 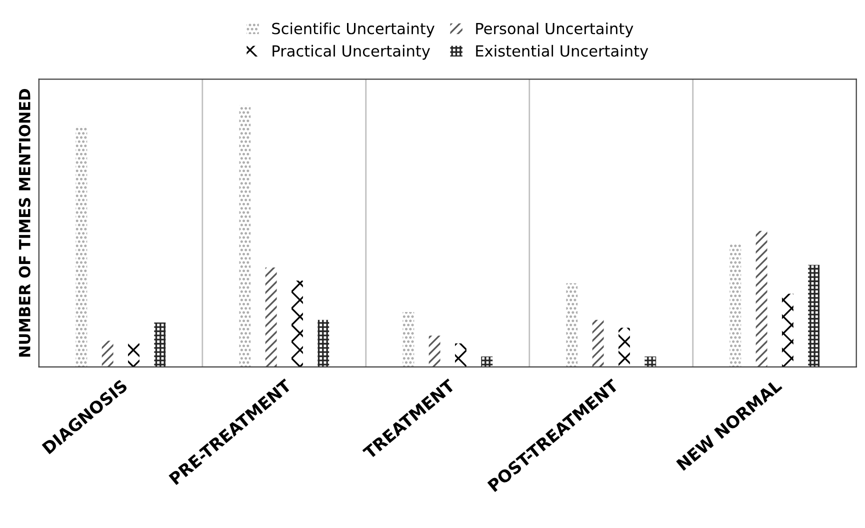 What do you see at coordinates (24, 222) in the screenshot?
I see `y-axis-title: NUMBER OF TIMES MENTIONED` at bounding box center [24, 222].